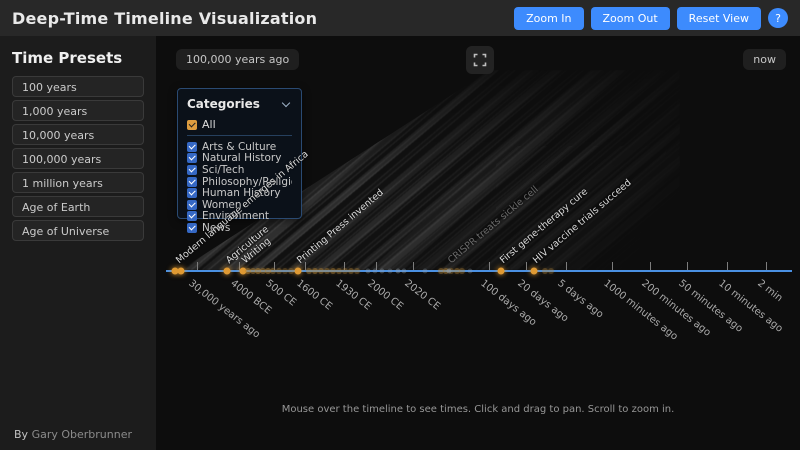 The width and height of the screenshot is (800, 450). Describe the element at coordinates (78, 110) in the screenshot. I see `preset-button: 1,000 years` at that location.